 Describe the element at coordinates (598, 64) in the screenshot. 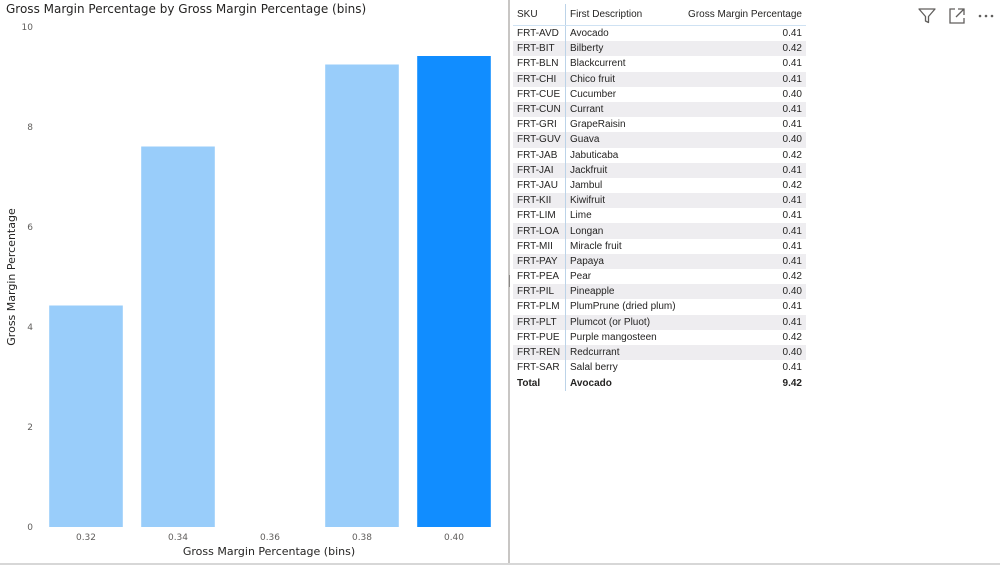

I see `cell-description: Blackcurrent` at that location.